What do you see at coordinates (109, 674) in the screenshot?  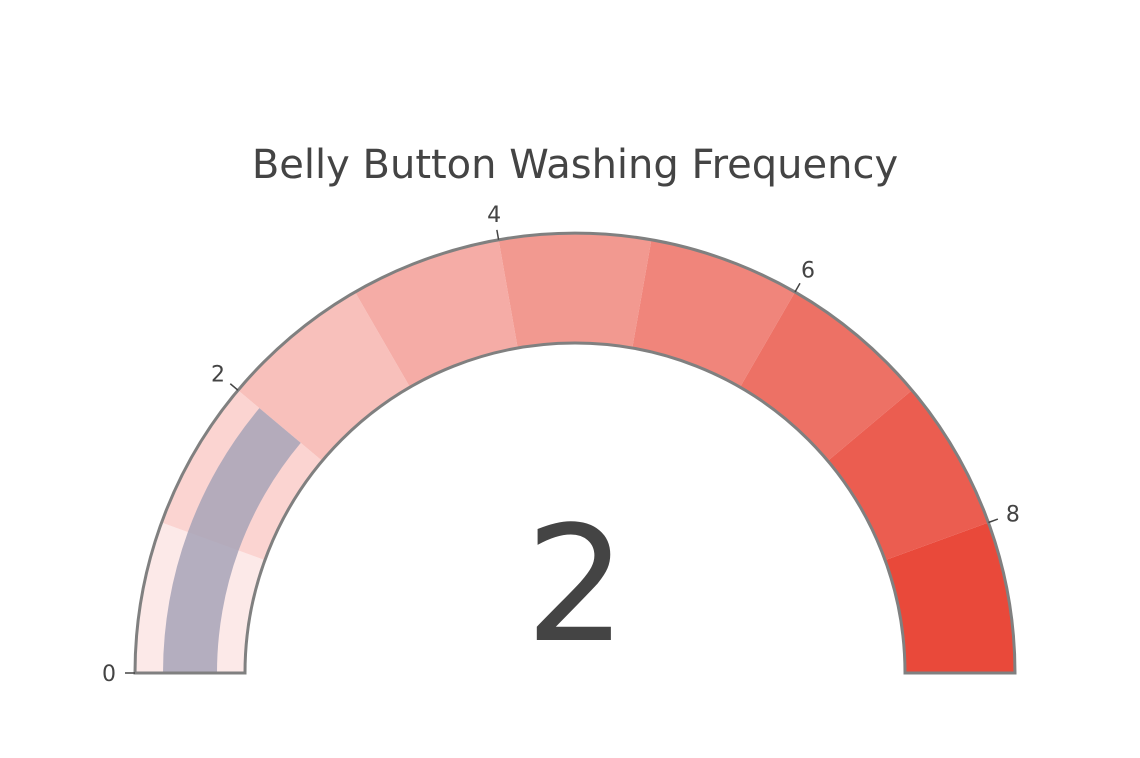 I see `tick-label-0: 0` at bounding box center [109, 674].